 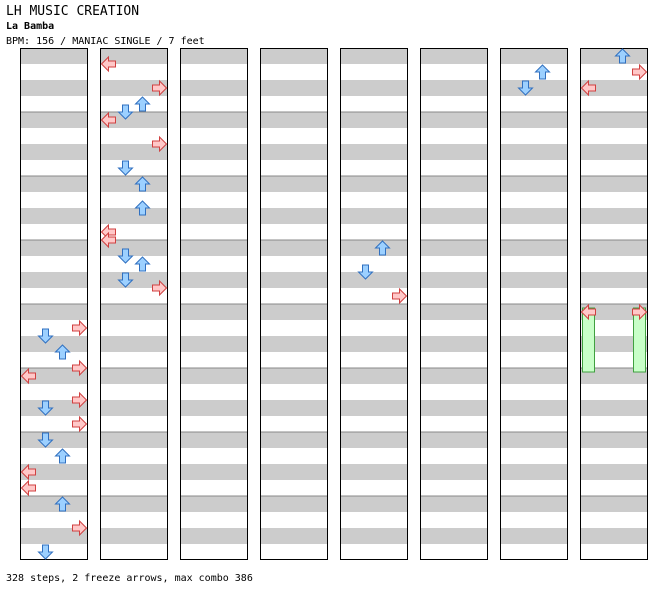 I want to click on chart-info: BPM: 156 / MANIAC SINGLE / 7 feet, so click(x=105, y=41).